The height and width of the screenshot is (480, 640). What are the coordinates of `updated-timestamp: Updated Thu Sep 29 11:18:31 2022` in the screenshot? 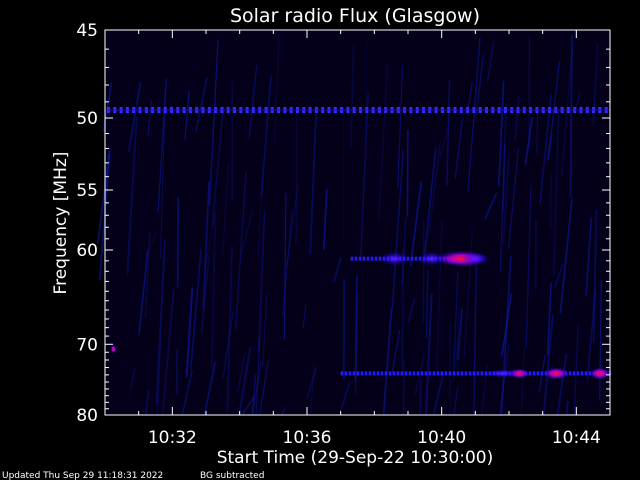 It's located at (82, 475).